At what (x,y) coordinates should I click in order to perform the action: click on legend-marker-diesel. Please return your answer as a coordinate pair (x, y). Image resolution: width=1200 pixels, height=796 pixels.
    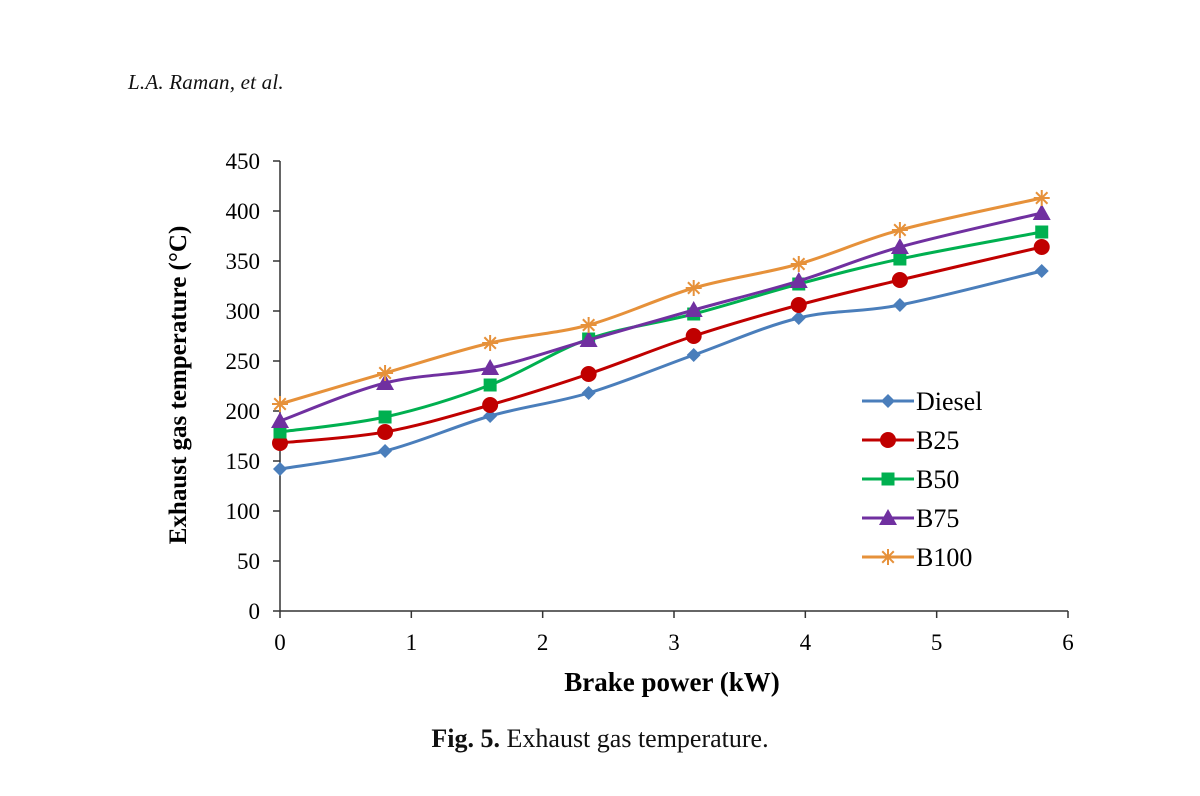
    Looking at the image, I should click on (888, 401).